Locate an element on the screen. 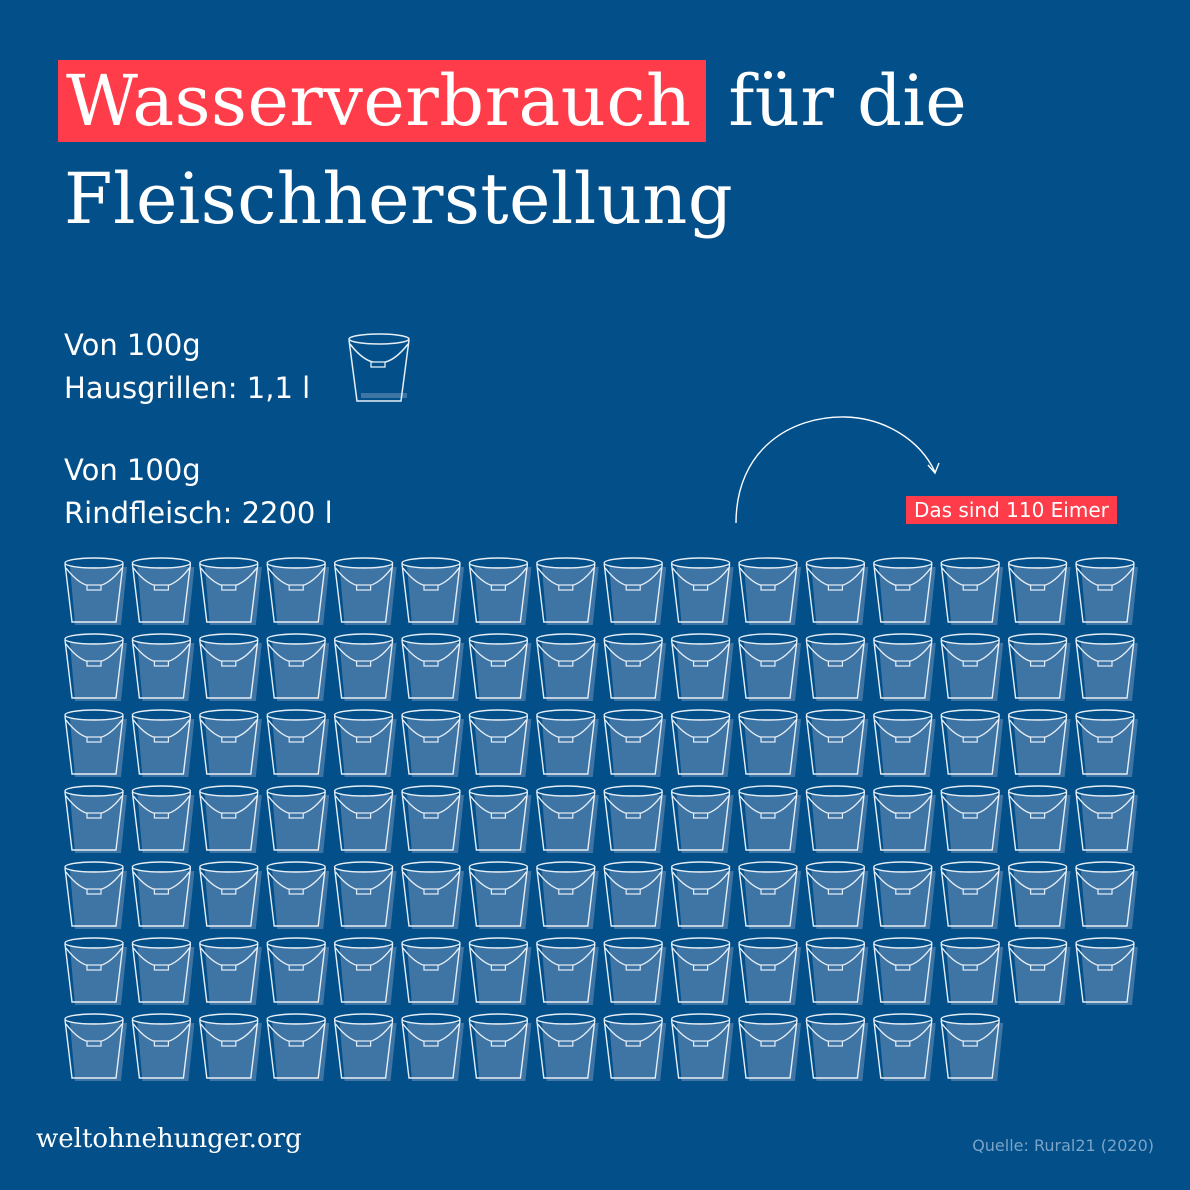  title-line1-rest: für die is located at coordinates (836, 101).